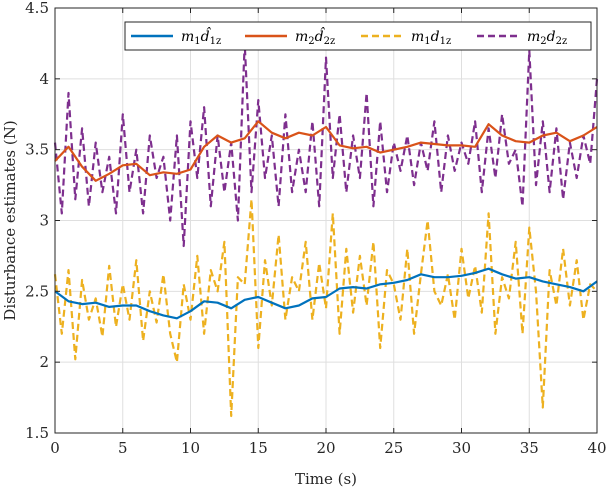 This screenshot has width=608, height=490. What do you see at coordinates (461, 448) in the screenshot?
I see `x-tick-label: 30` at bounding box center [461, 448].